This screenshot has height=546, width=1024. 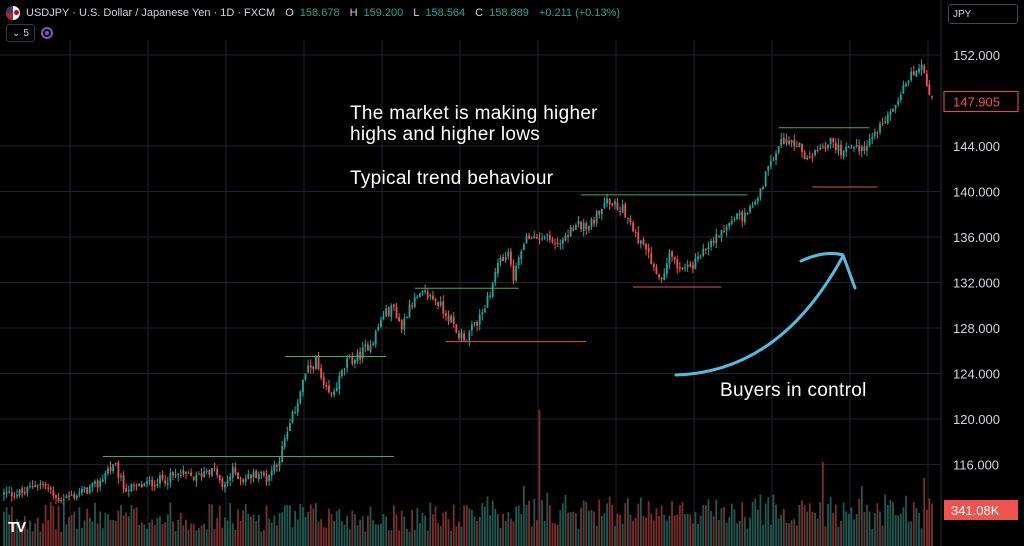 I want to click on indicators-toggle: ⌄ 5, so click(x=20, y=33).